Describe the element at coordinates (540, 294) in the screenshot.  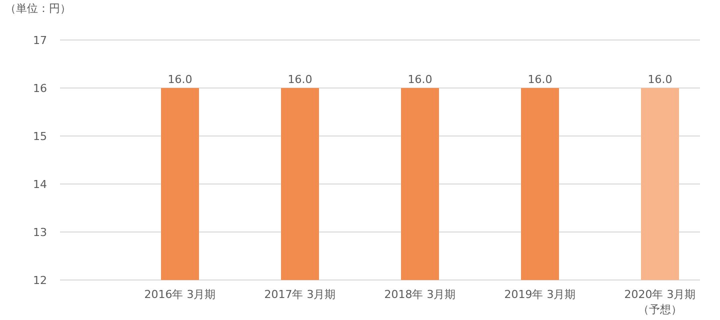
I see `x-tick-label: 2019年 3月期` at that location.